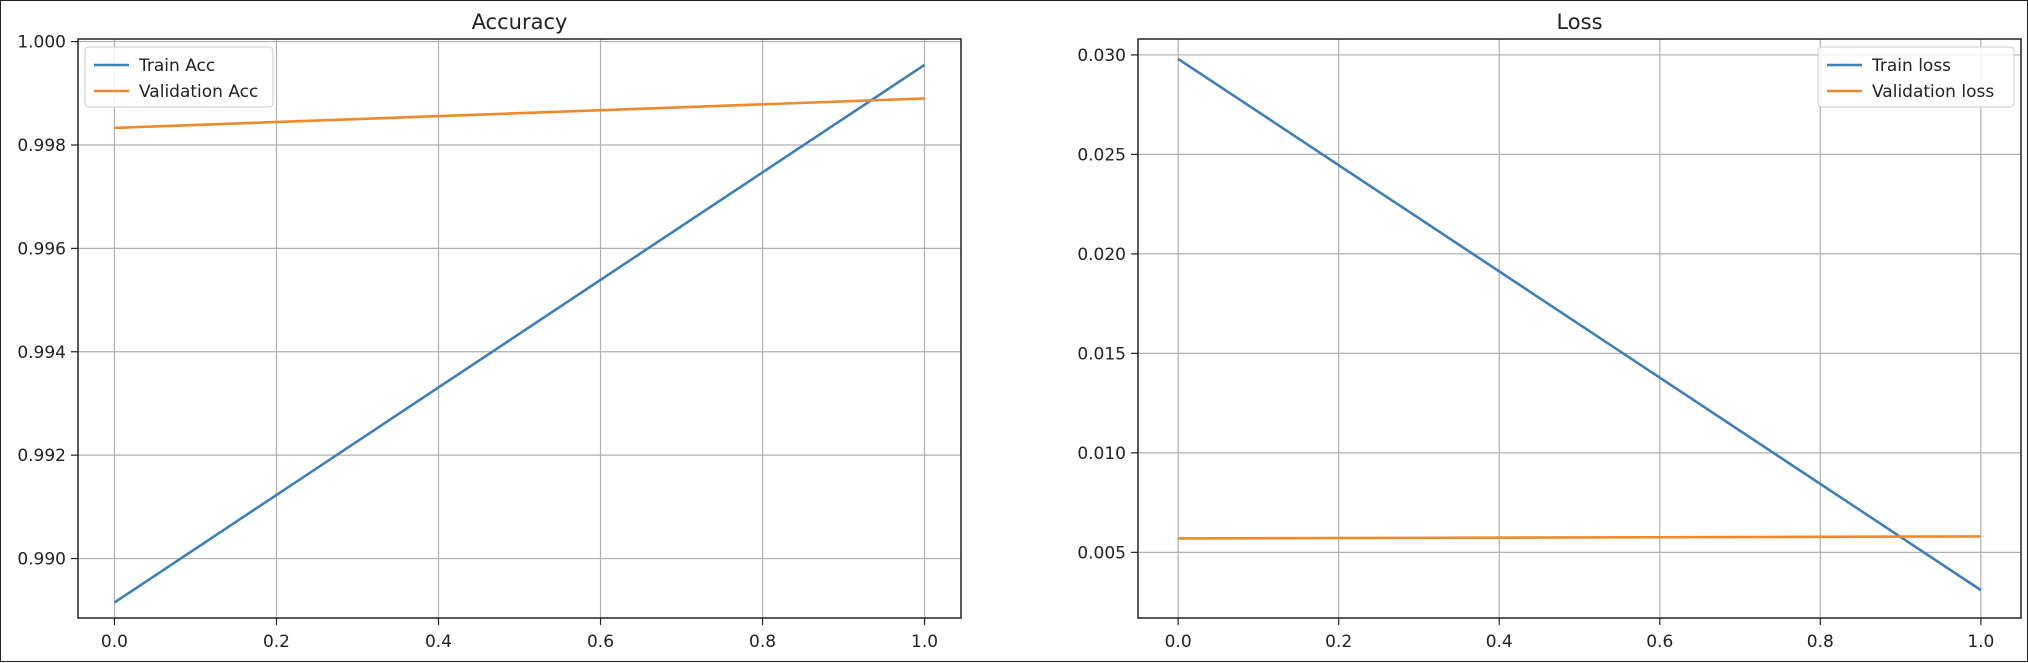 This screenshot has width=2028, height=663. Describe the element at coordinates (1101, 354) in the screenshot. I see `y-tick-label: 0.015` at that location.